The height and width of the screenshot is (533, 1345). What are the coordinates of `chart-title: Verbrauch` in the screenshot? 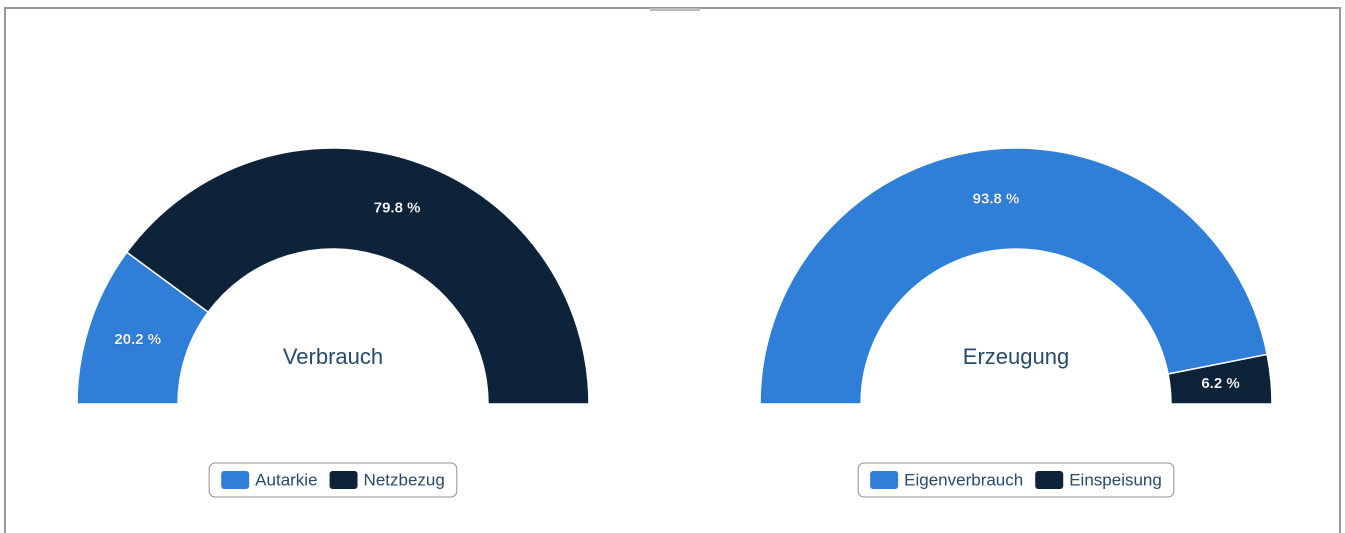 It's located at (333, 356).